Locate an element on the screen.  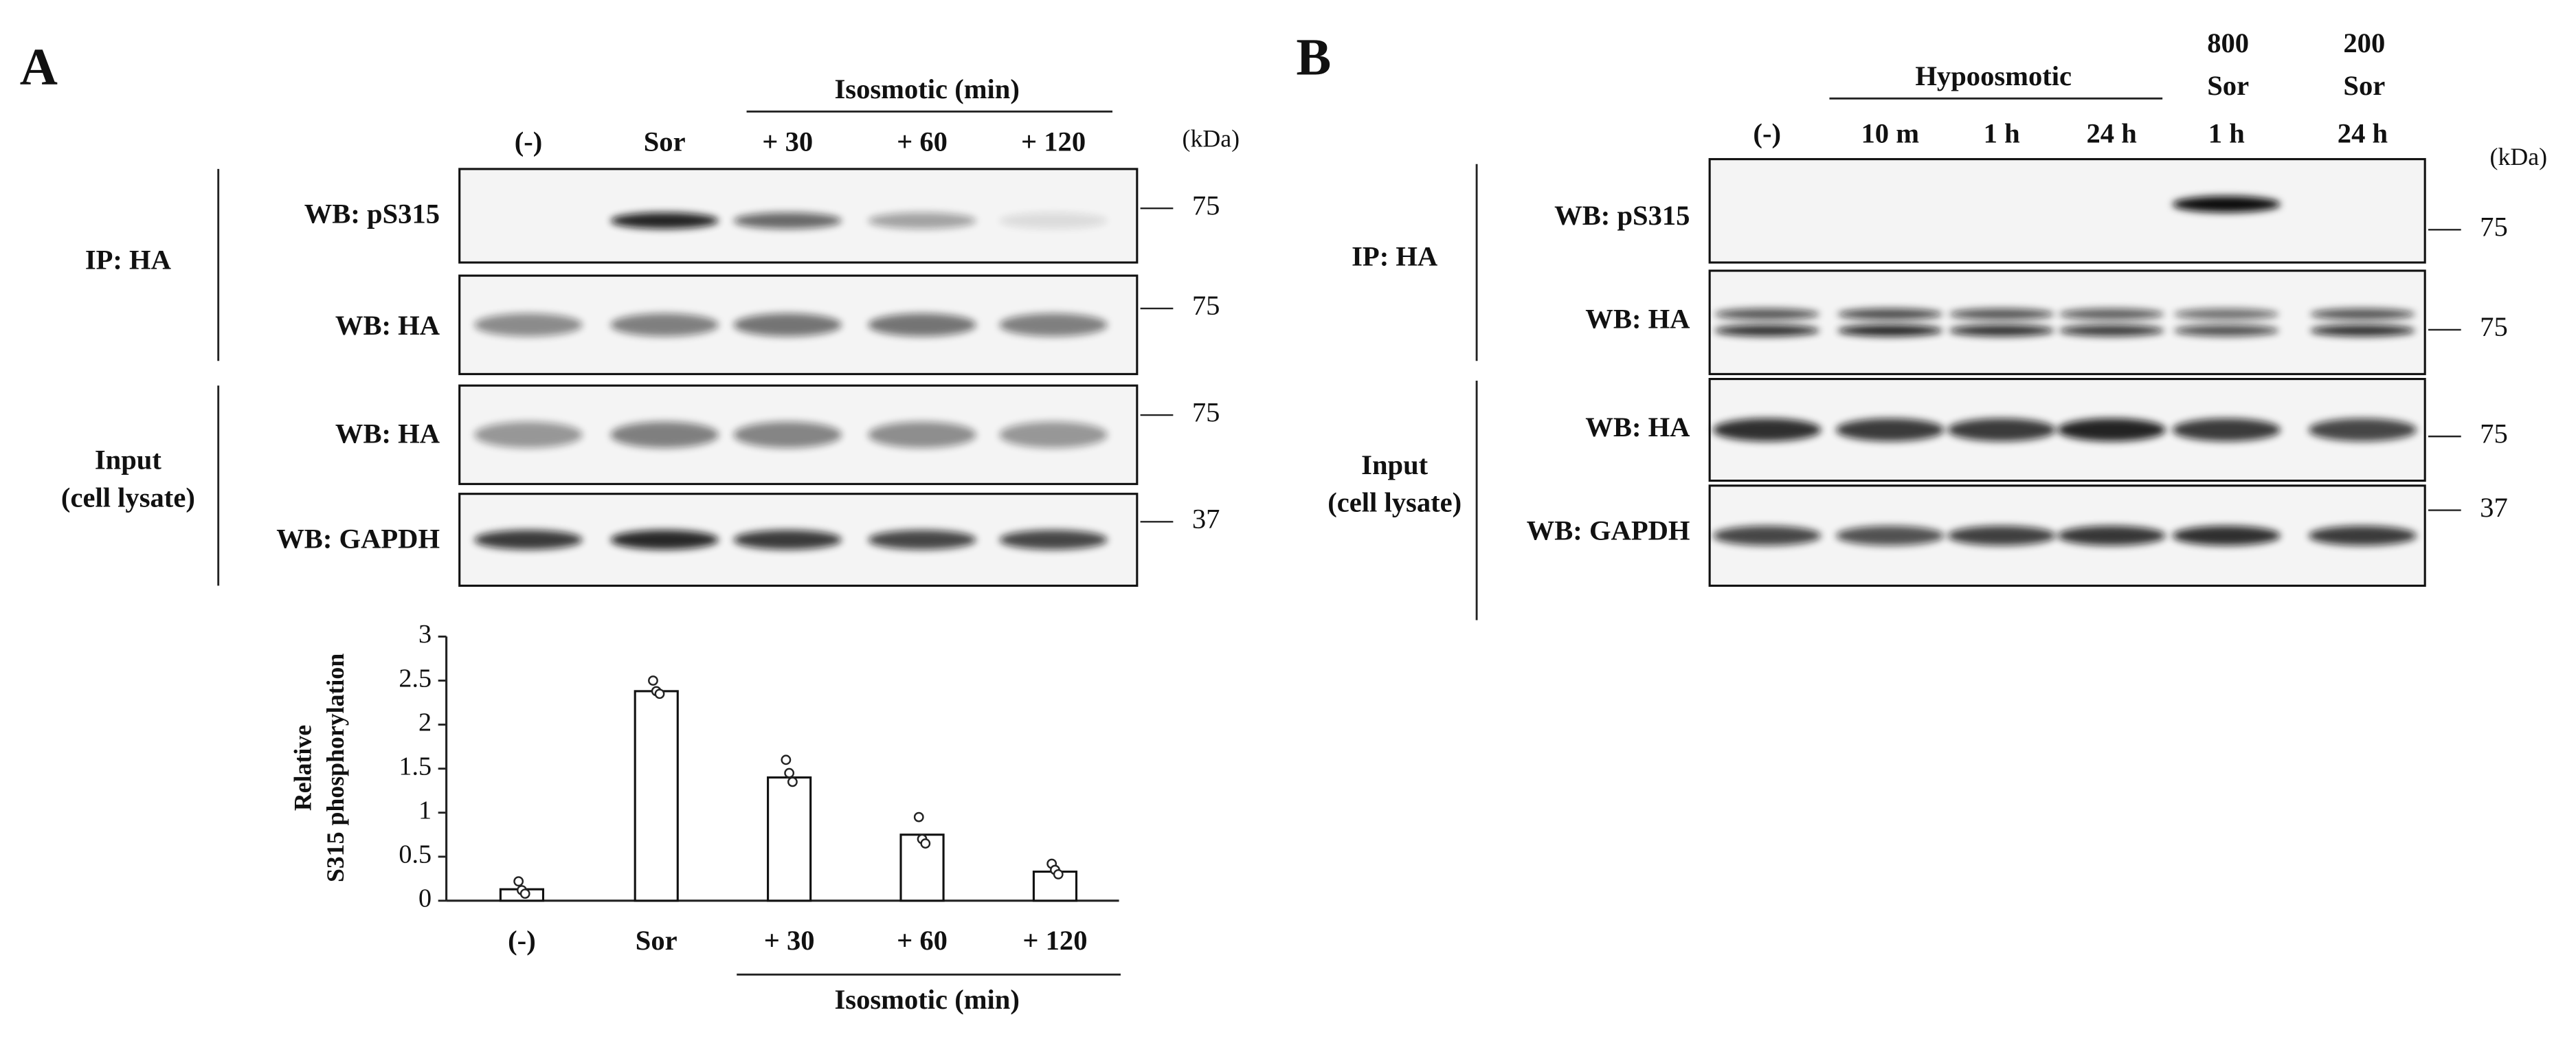
y-tick-label: 2 is located at coordinates (425, 723).